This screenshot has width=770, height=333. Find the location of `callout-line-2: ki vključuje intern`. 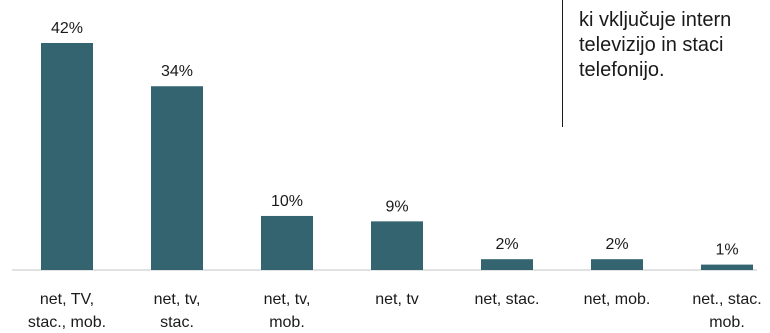

callout-line-2: ki vključuje intern is located at coordinates (655, 20).